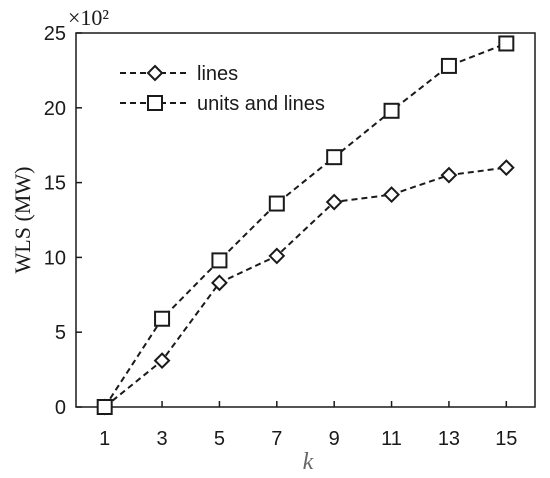  Describe the element at coordinates (308, 425) in the screenshot. I see `x-axis-ticks: 1 3 5 7 9 11 13 15` at that location.